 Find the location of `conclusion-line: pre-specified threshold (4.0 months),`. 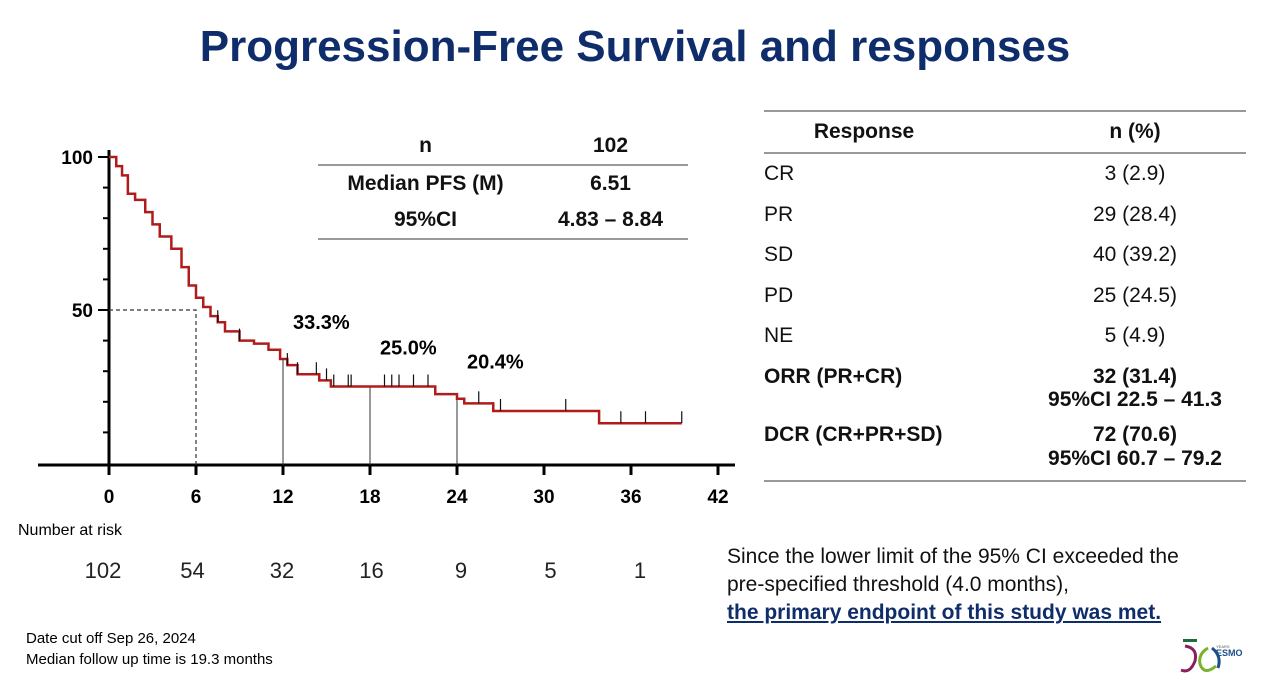

conclusion-line: pre-specified threshold (4.0 months), is located at coordinates (898, 584).